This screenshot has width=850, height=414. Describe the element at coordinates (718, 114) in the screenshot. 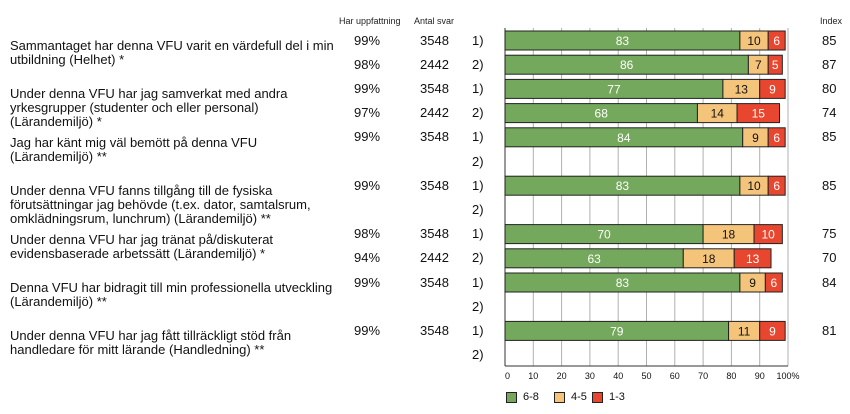

I see `data-label: 14` at that location.